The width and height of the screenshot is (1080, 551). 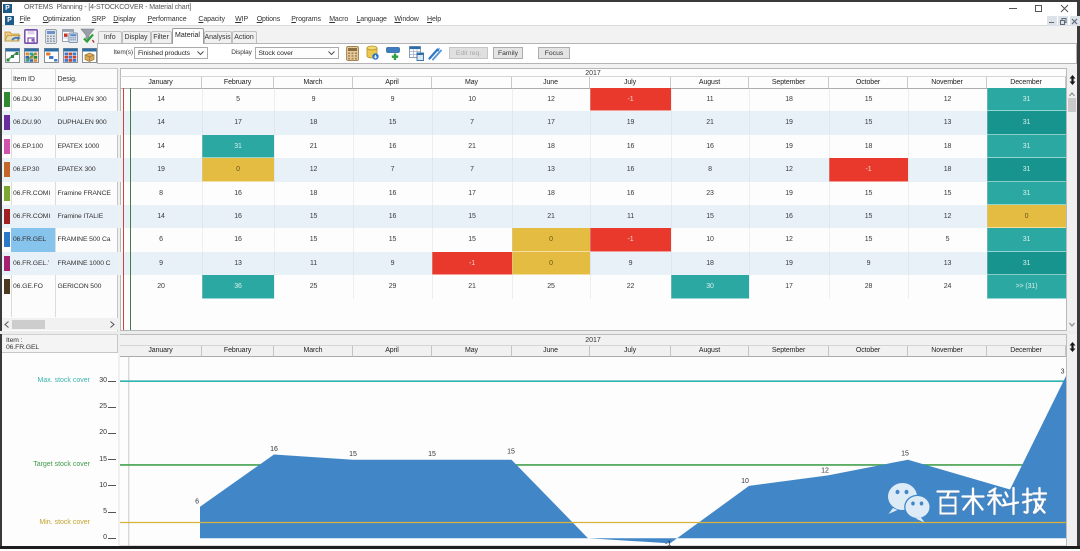 I want to click on svg-text: 6, so click(x=197, y=501).